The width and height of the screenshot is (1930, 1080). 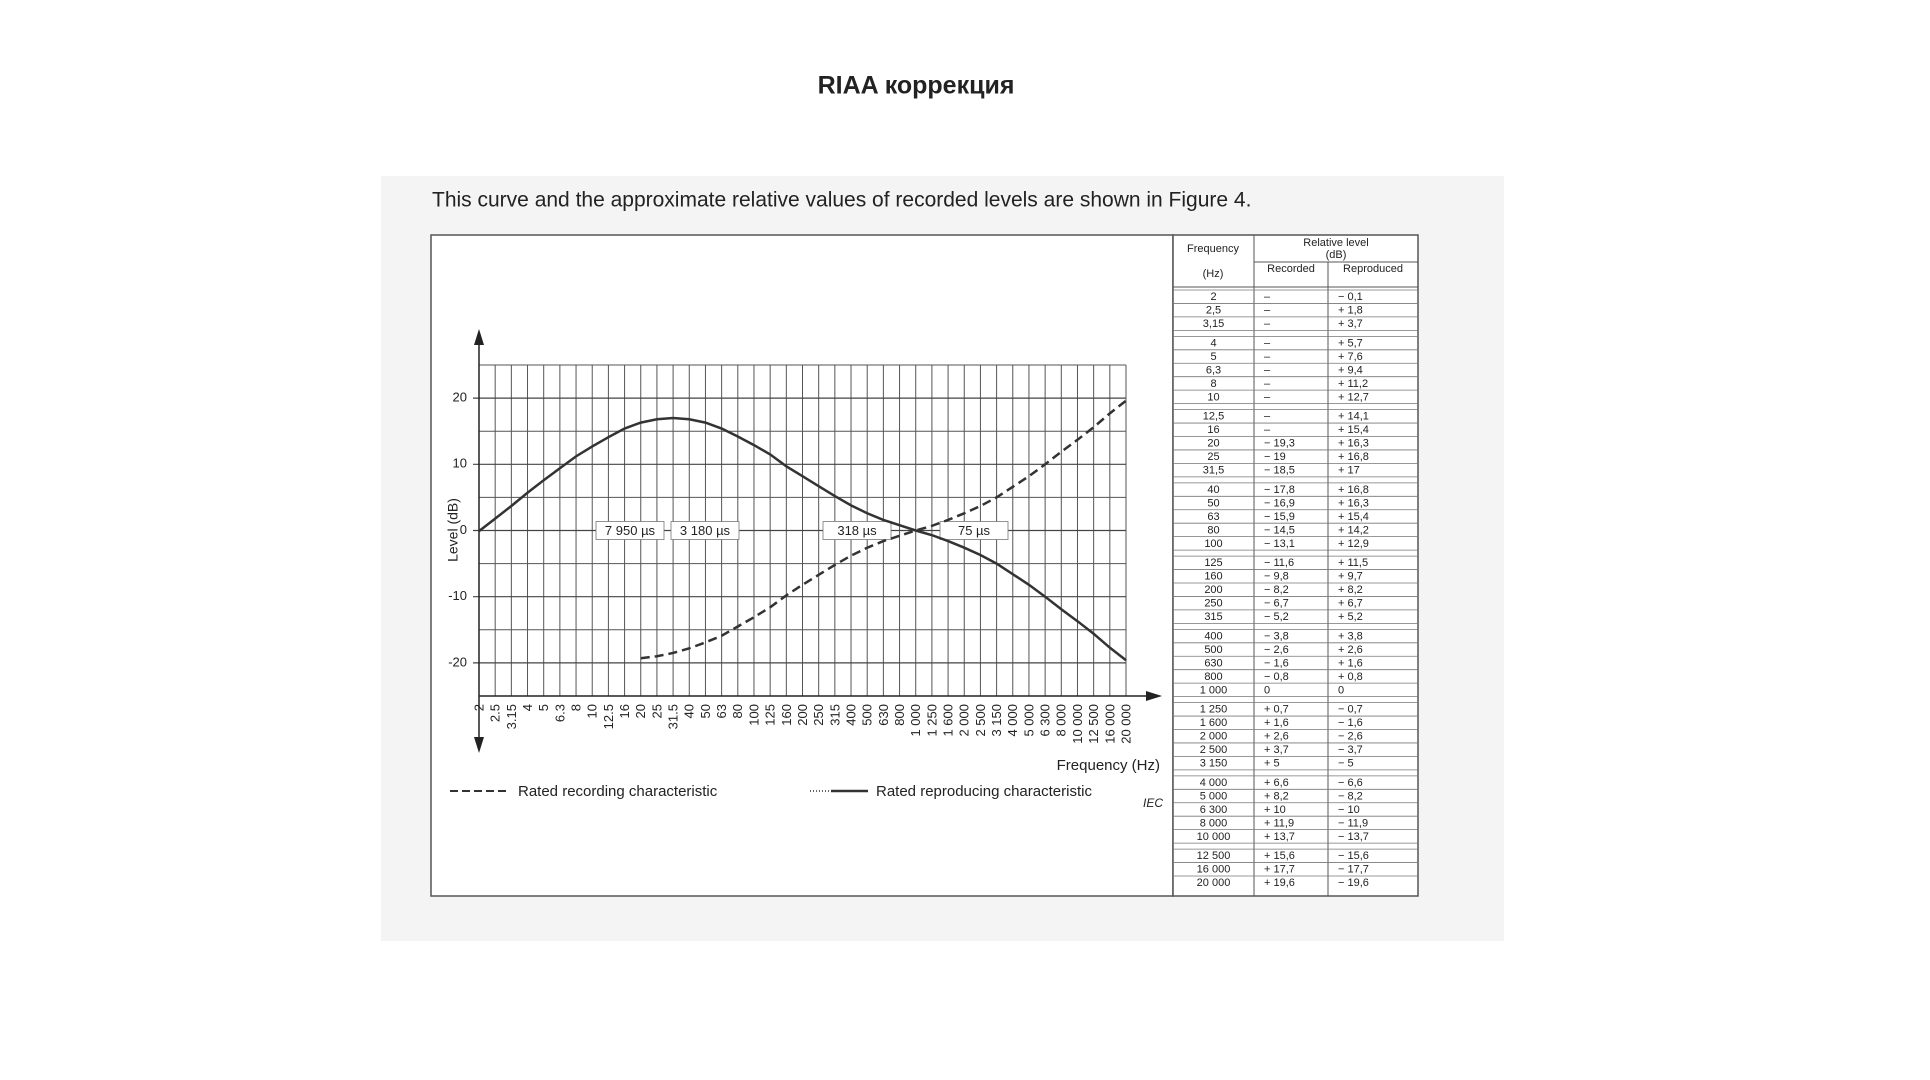 I want to click on table-cell: + 7,6, so click(x=1350, y=357).